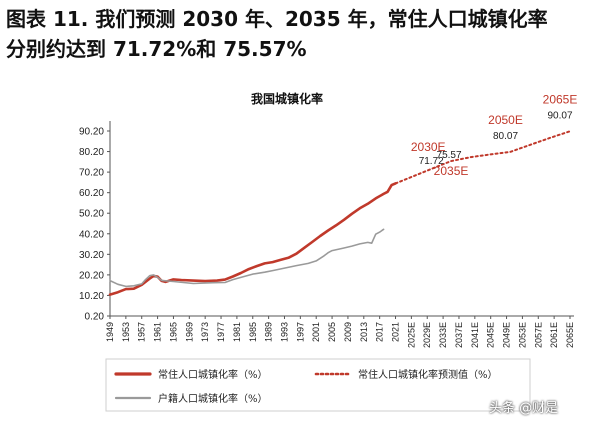  What do you see at coordinates (269, 332) in the screenshot?
I see `x-tick-label: 1989` at bounding box center [269, 332].